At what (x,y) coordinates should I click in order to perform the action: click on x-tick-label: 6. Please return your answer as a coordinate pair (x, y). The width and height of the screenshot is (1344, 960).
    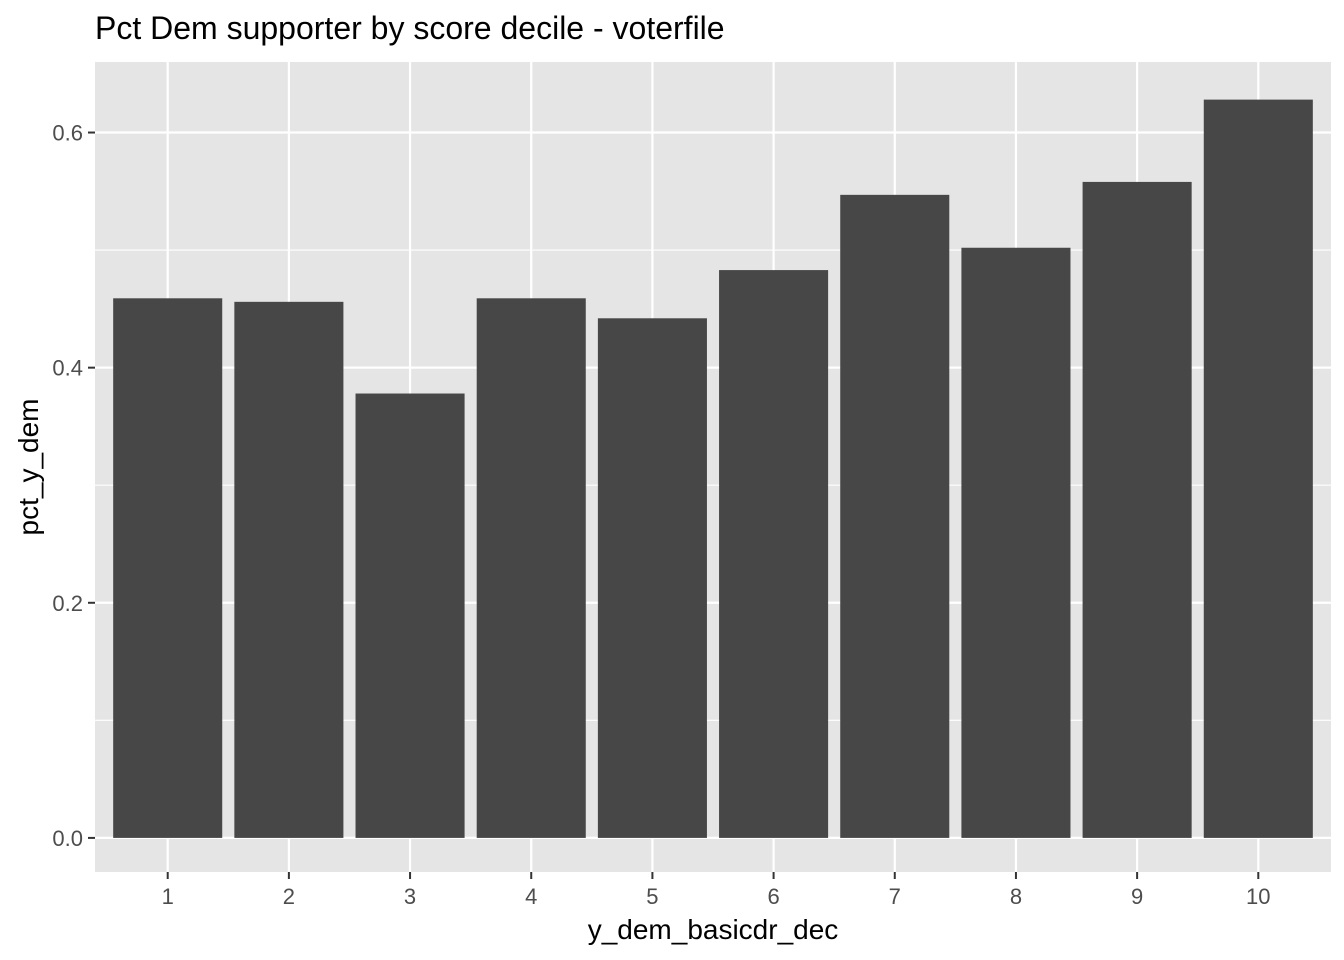
    Looking at the image, I should click on (773, 896).